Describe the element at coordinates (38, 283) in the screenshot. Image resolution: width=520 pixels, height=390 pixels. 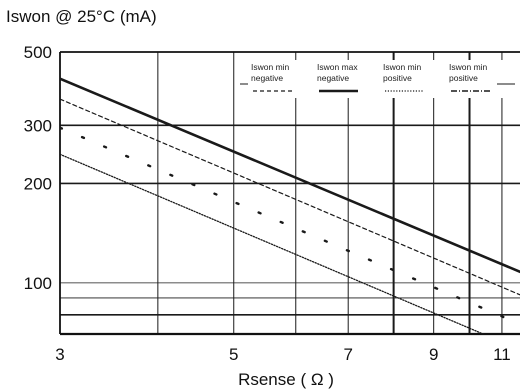
I see `y-tick-label: 100` at that location.